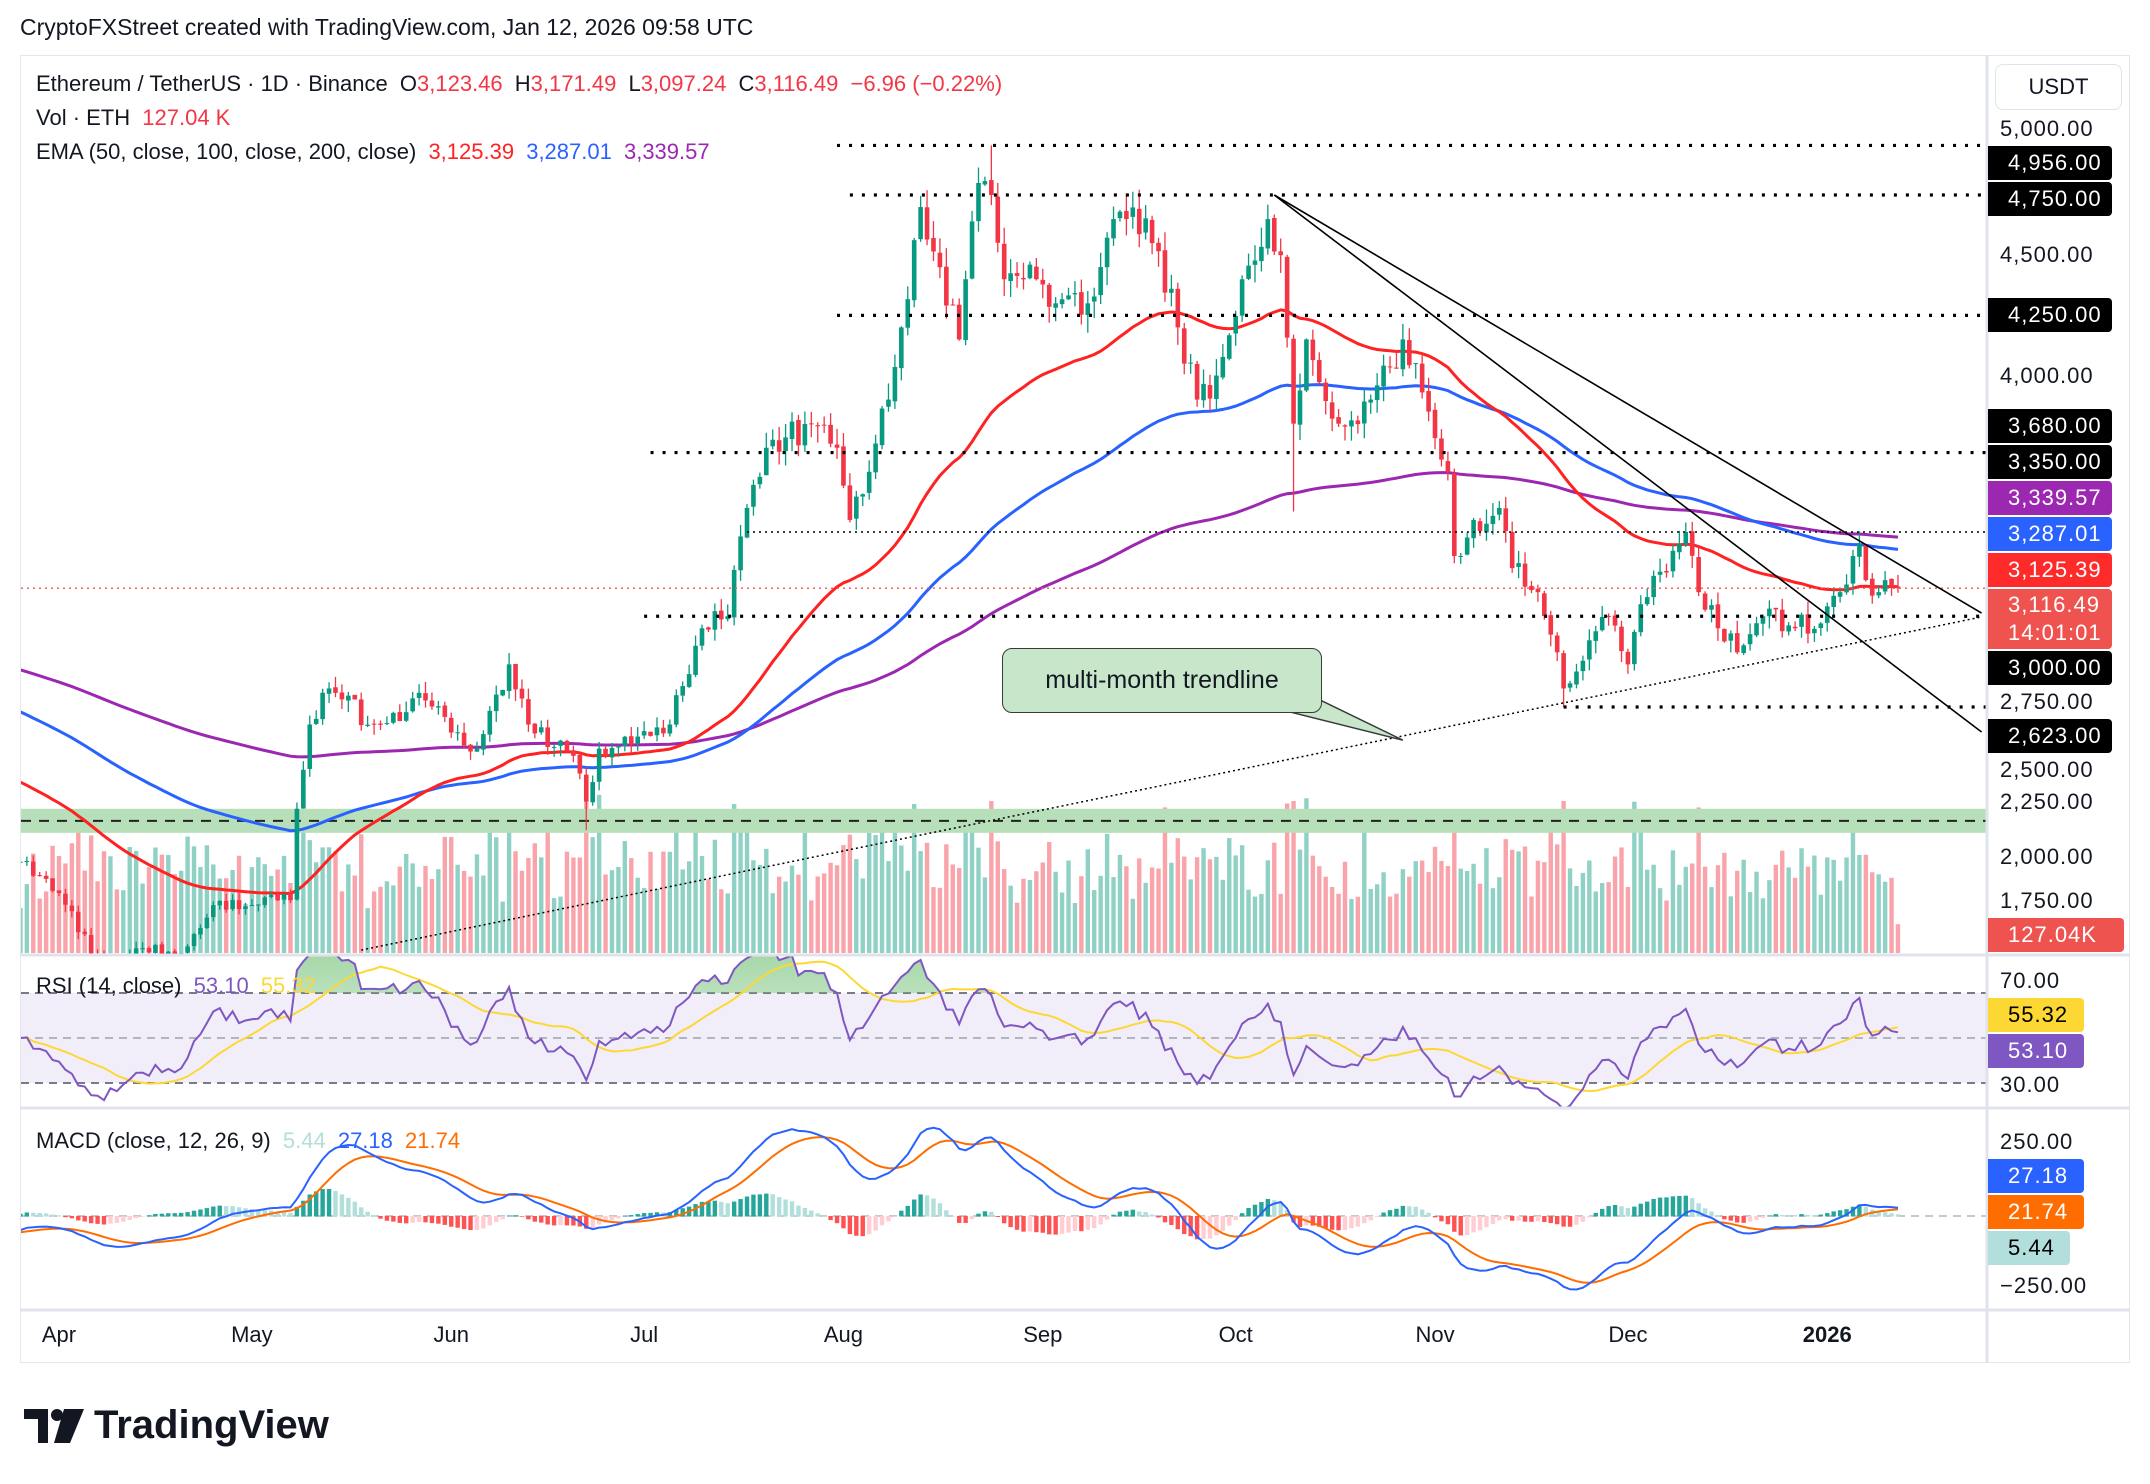  Describe the element at coordinates (634, 83) in the screenshot. I see `low-label: L` at that location.